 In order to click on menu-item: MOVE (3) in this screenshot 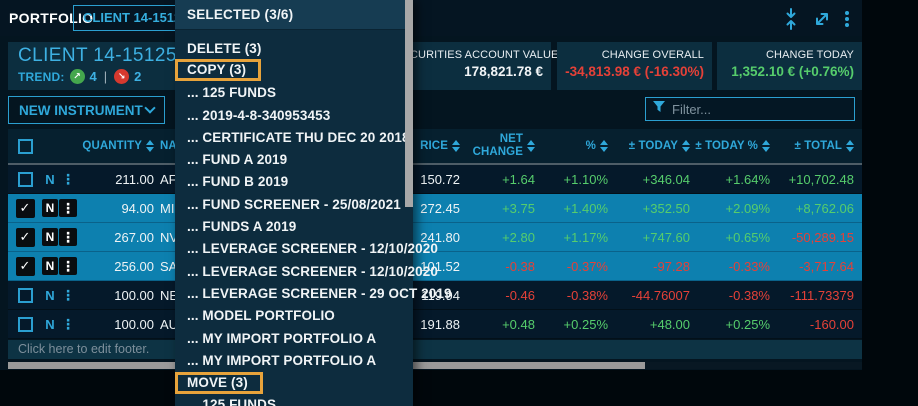, I will do `click(294, 382)`.